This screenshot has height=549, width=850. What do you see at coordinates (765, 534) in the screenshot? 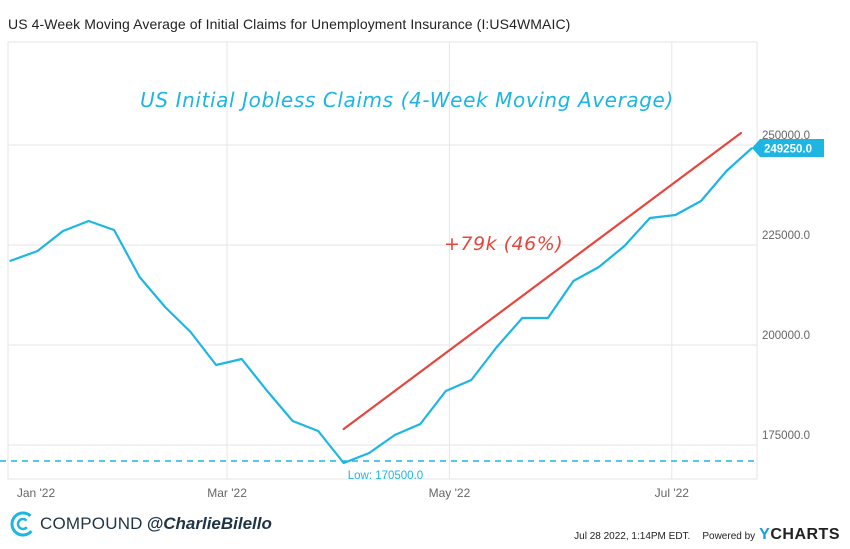
I see `ycharts-logo-y: Y` at bounding box center [765, 534].